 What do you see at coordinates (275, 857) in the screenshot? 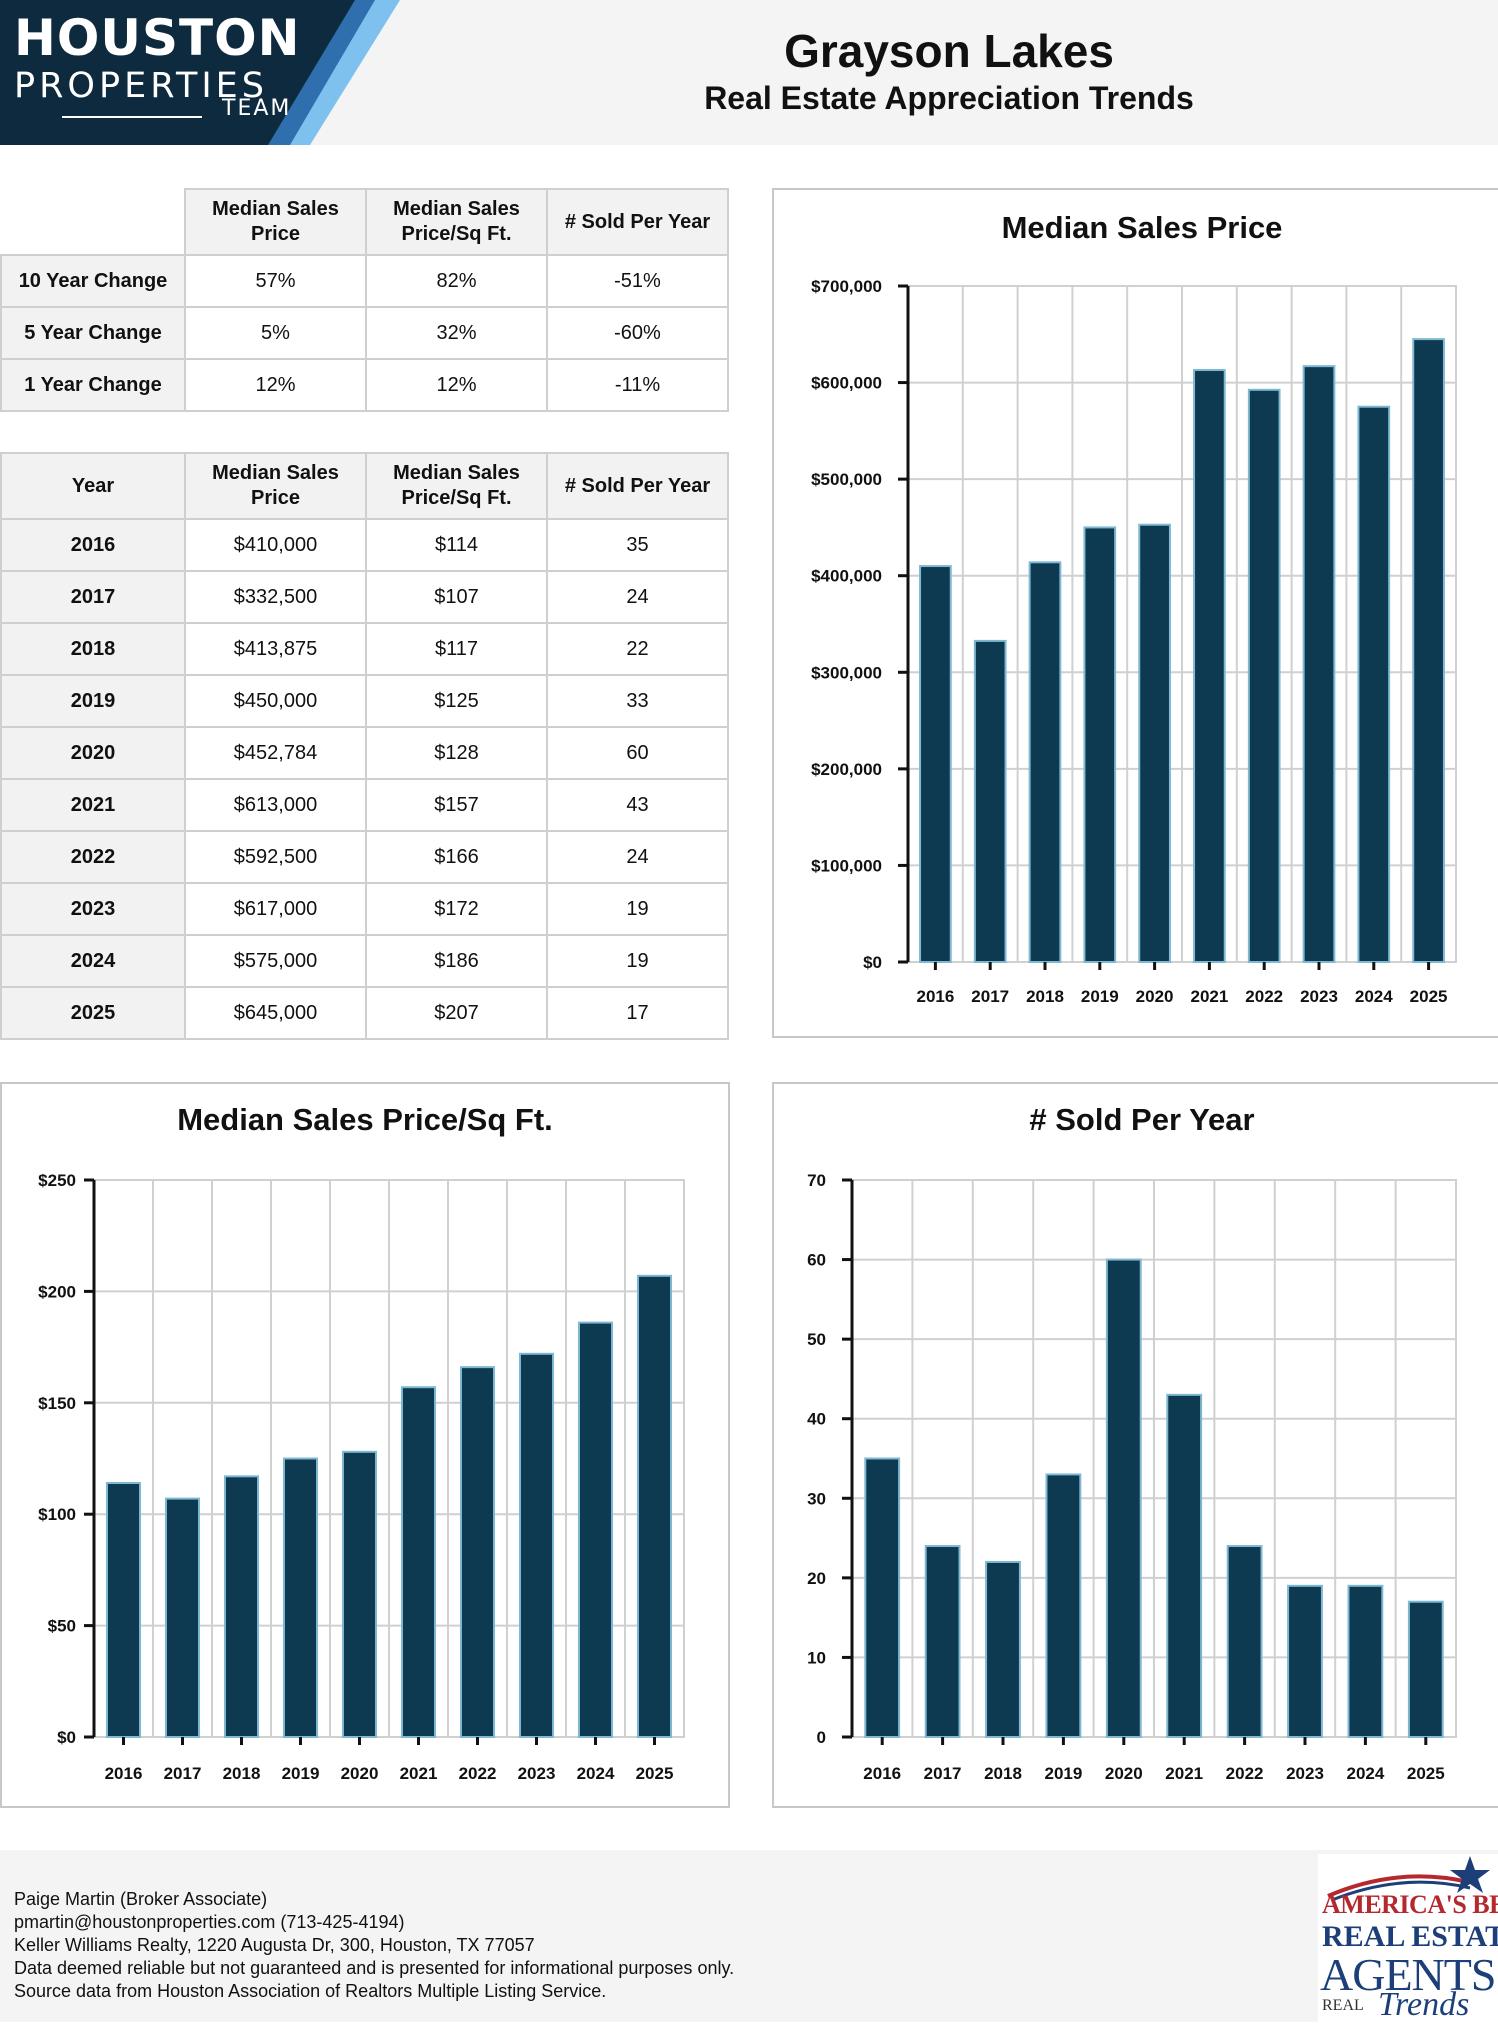
I see `cell-price: $592,500` at bounding box center [275, 857].